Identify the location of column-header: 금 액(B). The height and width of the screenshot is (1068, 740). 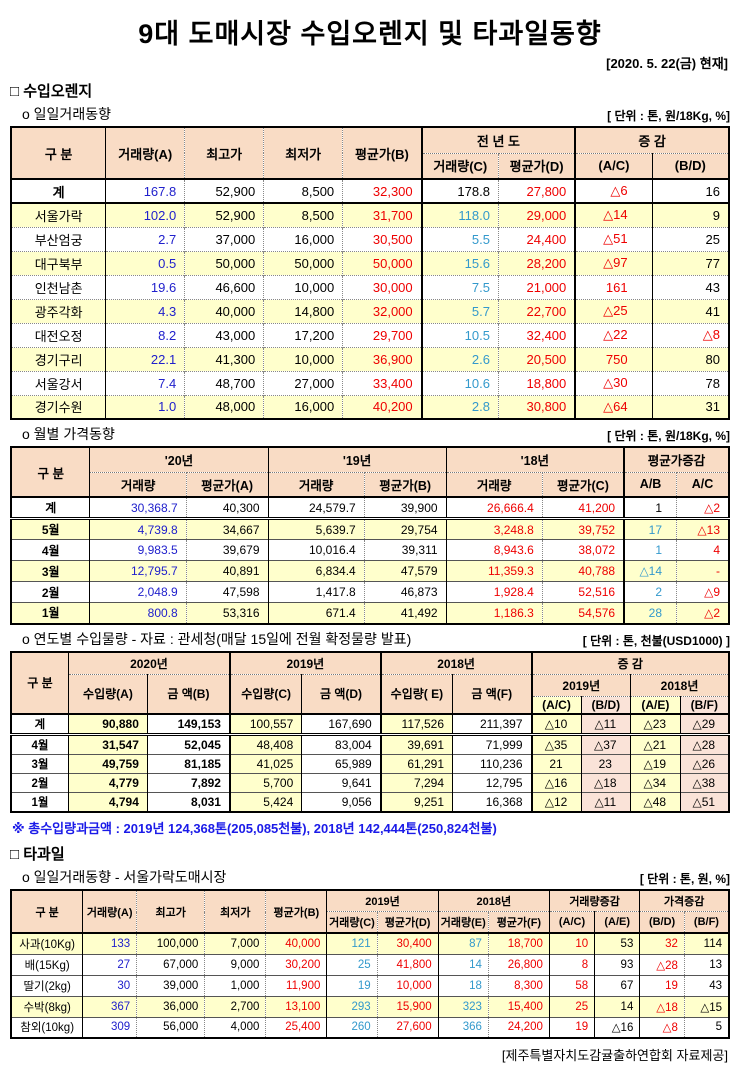
(189, 694).